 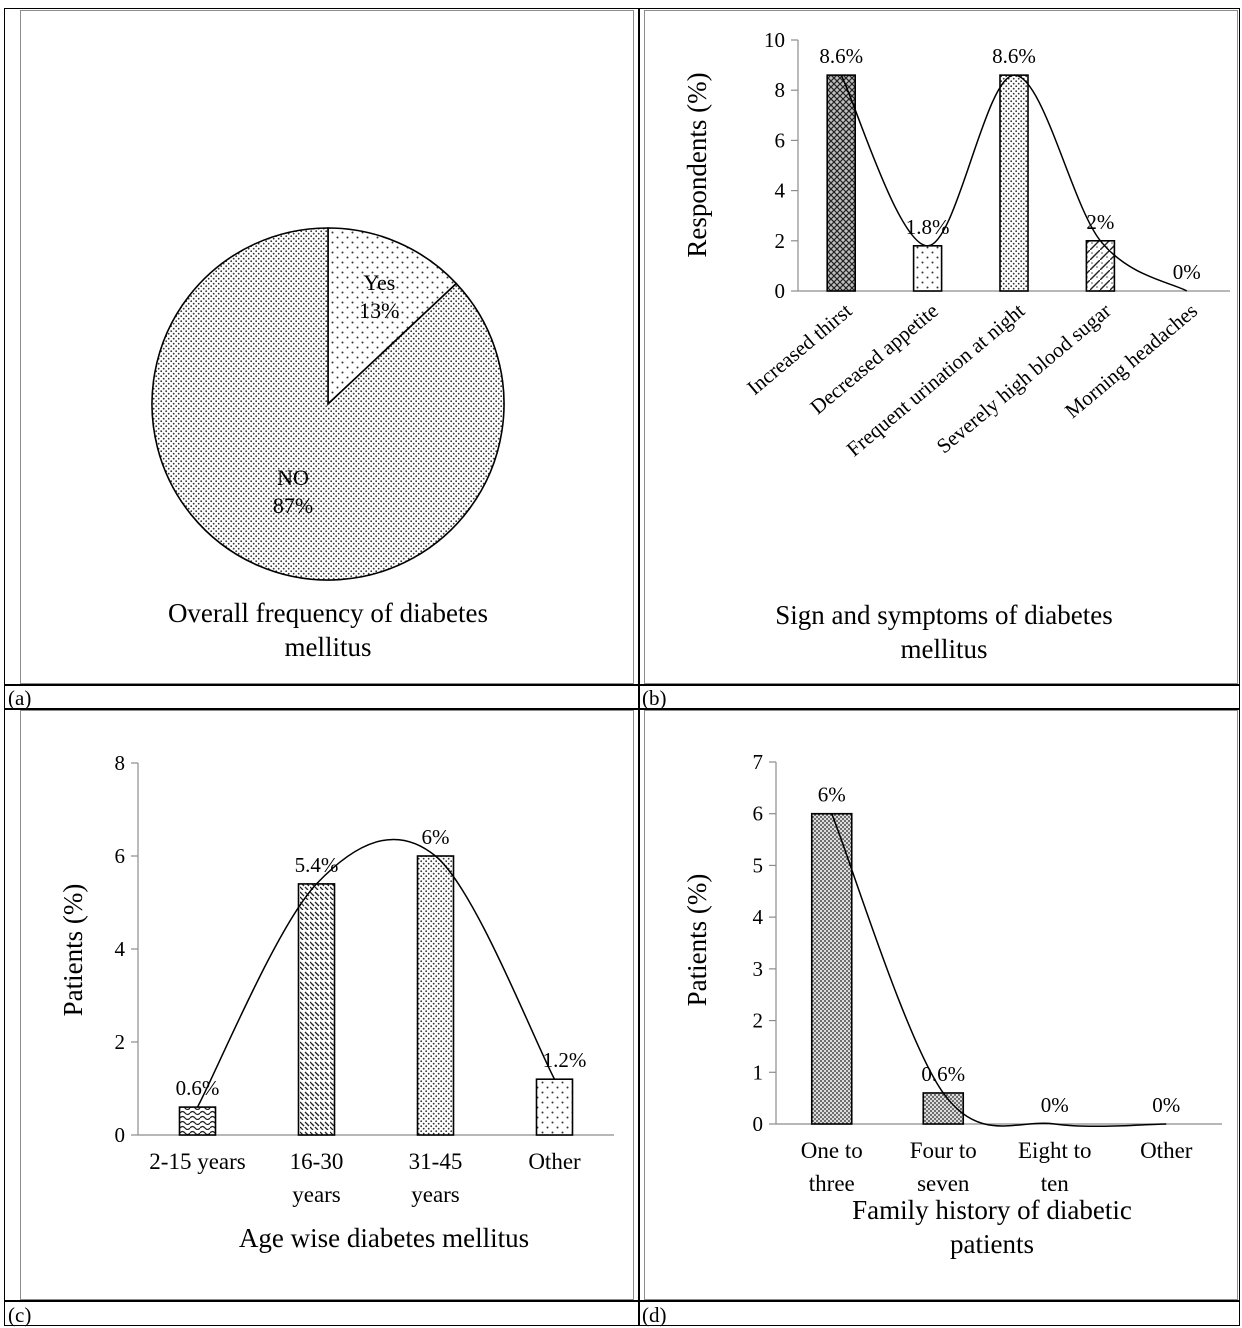 I want to click on chart-d-category-label: three, so click(x=832, y=1183).